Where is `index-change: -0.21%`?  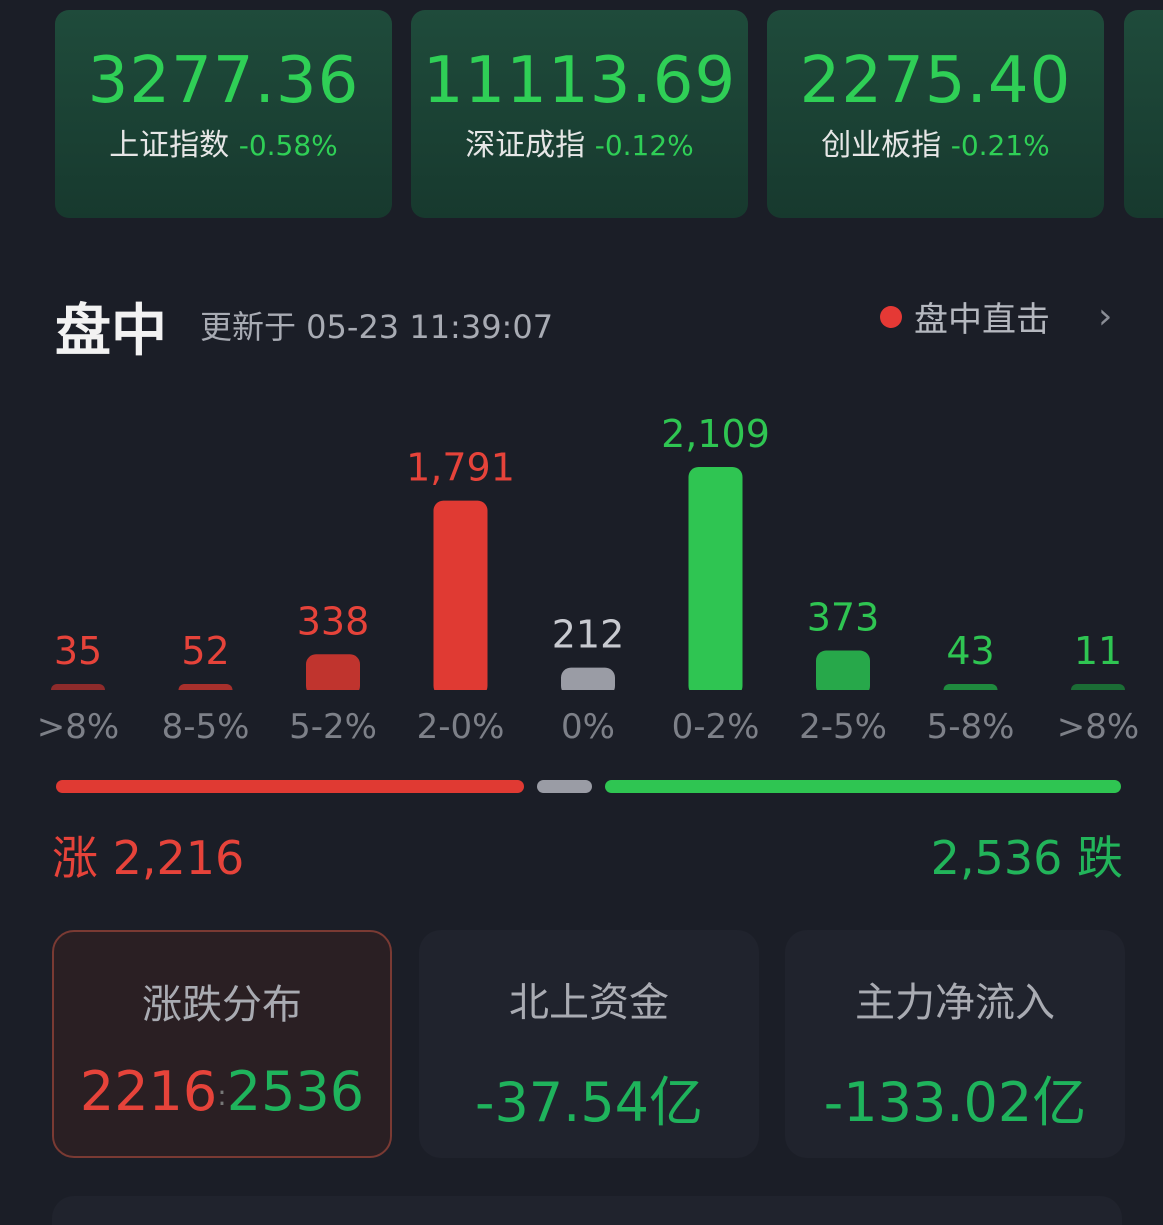
index-change: -0.21% is located at coordinates (1000, 145).